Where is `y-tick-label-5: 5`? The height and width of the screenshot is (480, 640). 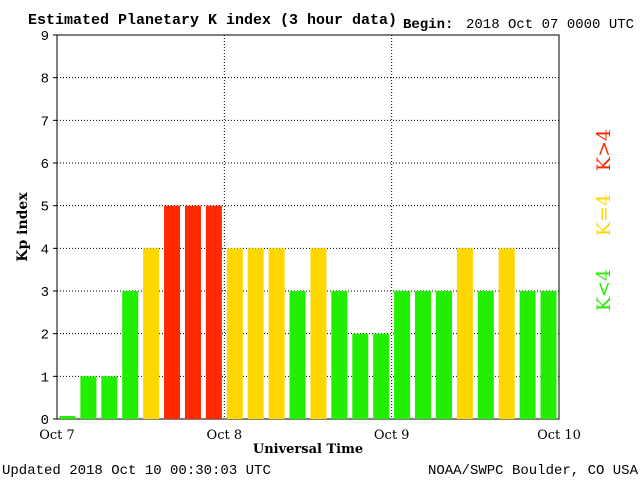 y-tick-label-5: 5 is located at coordinates (45, 208).